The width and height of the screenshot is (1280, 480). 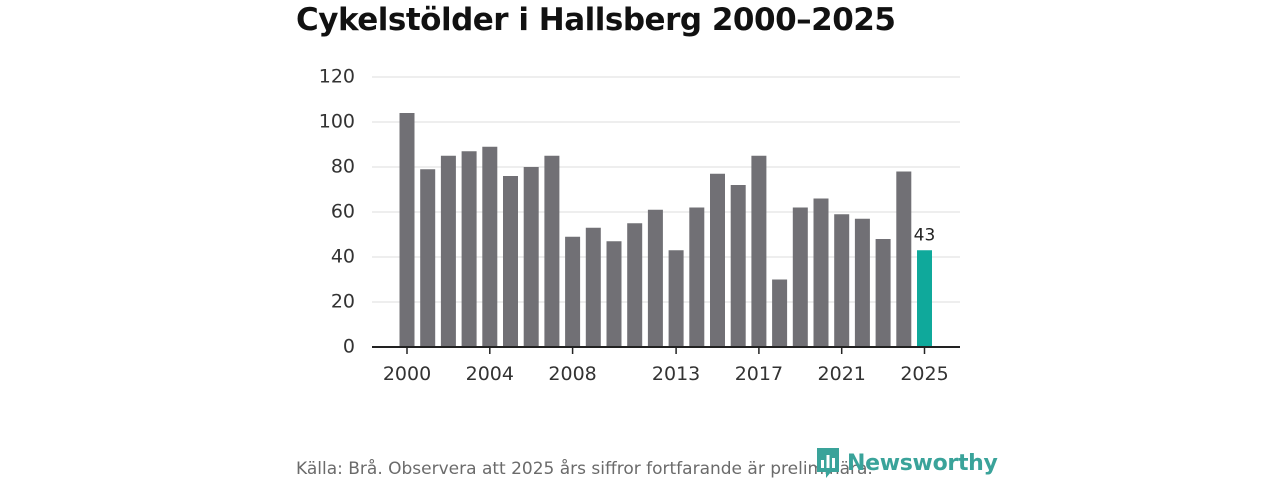 I want to click on x-tick-label: 2013, so click(x=676, y=374).